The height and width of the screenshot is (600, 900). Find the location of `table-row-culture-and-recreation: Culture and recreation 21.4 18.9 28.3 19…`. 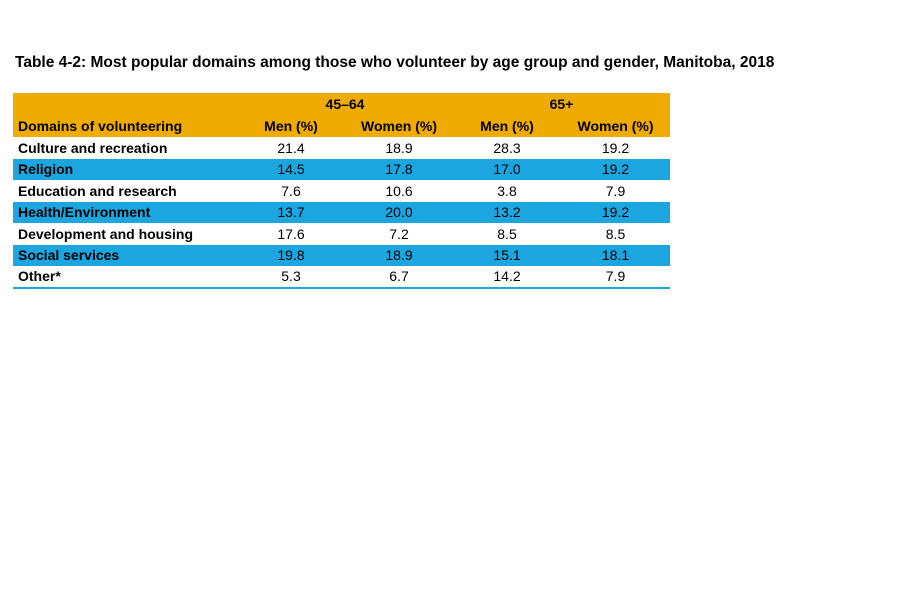

table-row-culture-and-recreation: Culture and recreation 21.4 18.9 28.3 19… is located at coordinates (341, 148).